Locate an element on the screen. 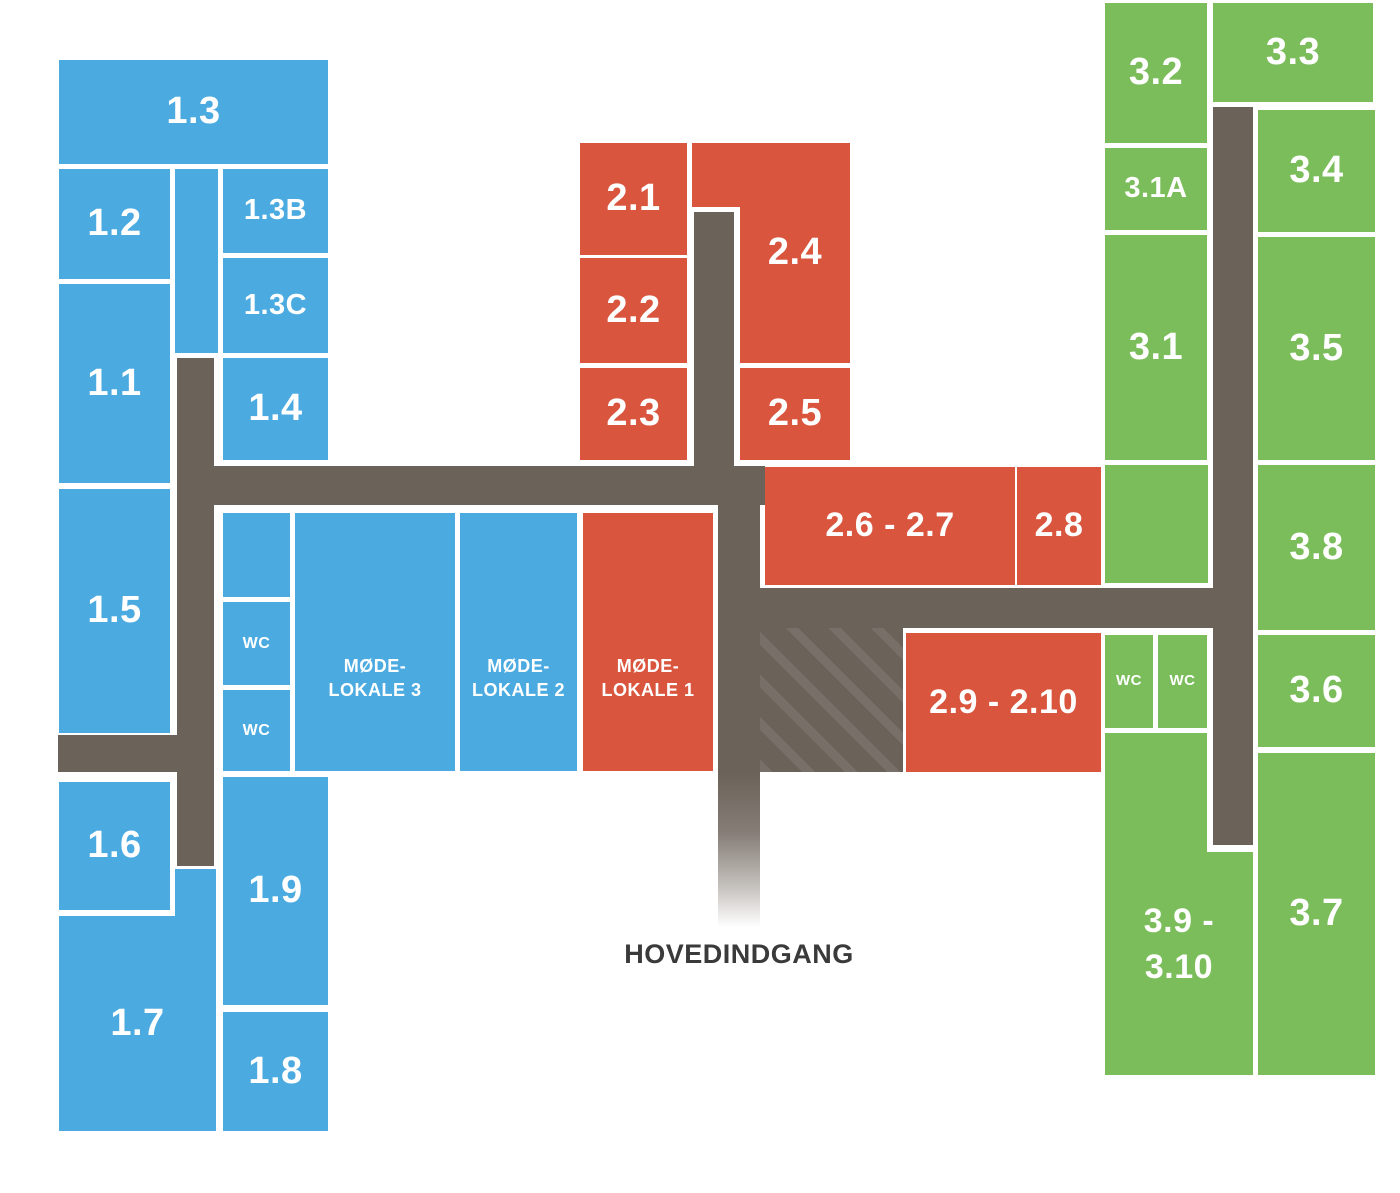  room-1-9: 1.9 is located at coordinates (275, 891).